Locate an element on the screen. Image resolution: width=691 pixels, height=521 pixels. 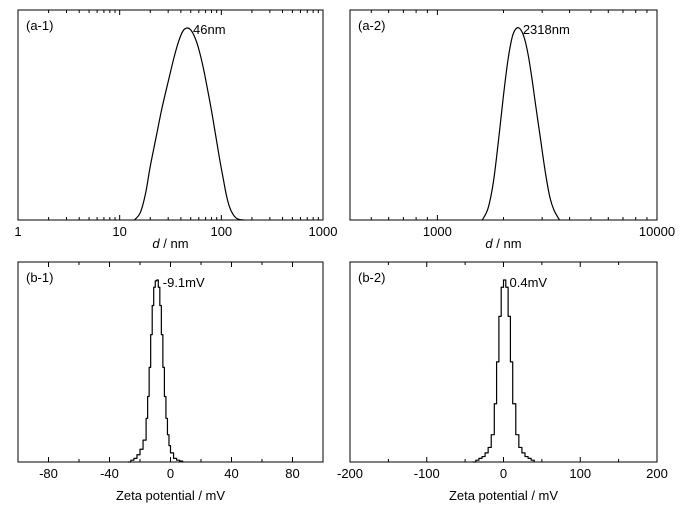
x-tick-label: 10 is located at coordinates (119, 231).